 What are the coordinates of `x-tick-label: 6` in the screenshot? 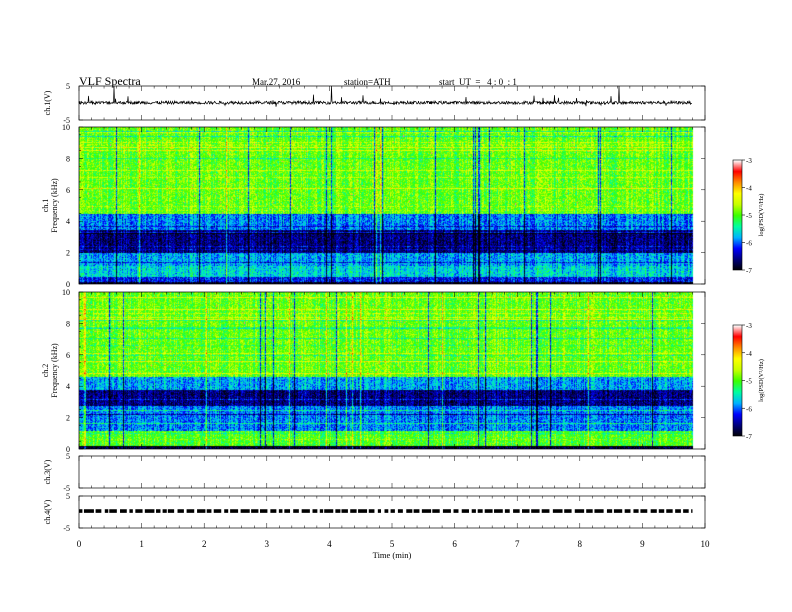 It's located at (454, 544).